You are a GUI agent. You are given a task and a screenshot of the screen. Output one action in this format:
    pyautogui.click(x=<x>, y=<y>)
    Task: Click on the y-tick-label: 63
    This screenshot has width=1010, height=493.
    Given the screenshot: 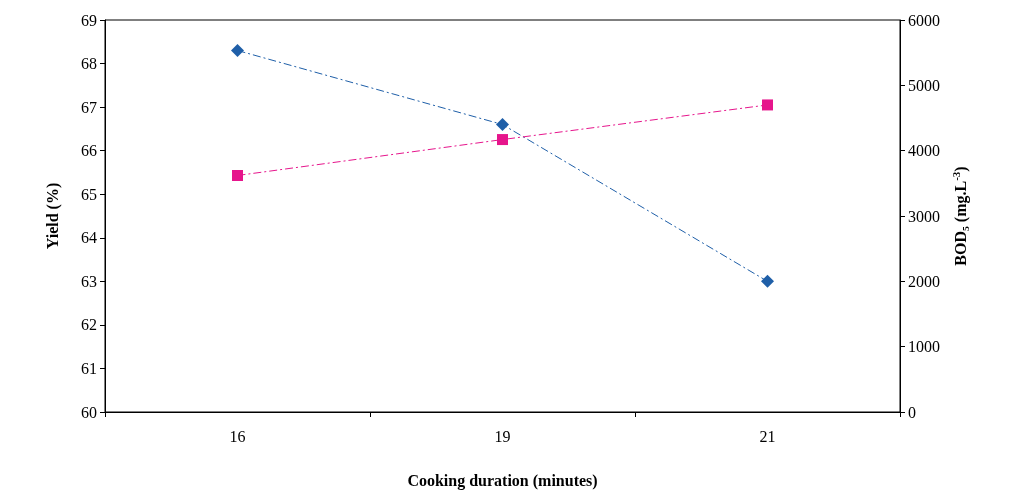 What is the action you would take?
    pyautogui.click(x=89, y=281)
    